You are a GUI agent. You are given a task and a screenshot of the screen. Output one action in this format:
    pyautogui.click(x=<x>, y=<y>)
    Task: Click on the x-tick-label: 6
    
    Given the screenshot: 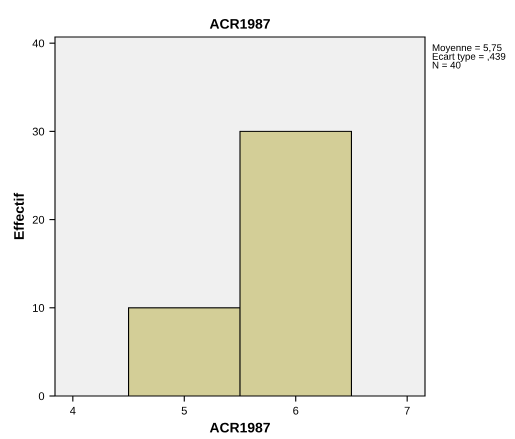 What is the action you would take?
    pyautogui.click(x=295, y=410)
    